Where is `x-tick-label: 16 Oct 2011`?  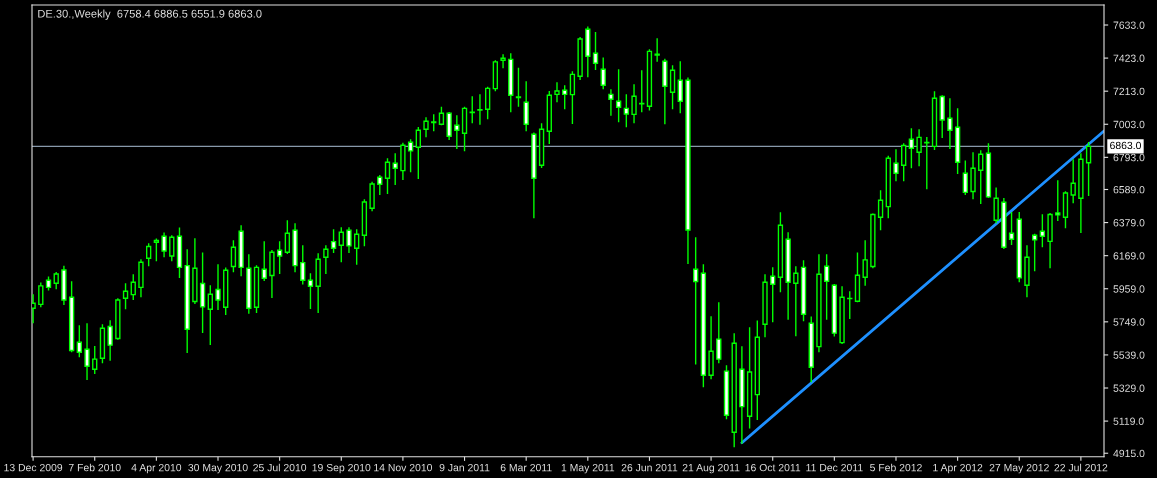 x-tick-label: 16 Oct 2011 is located at coordinates (773, 467).